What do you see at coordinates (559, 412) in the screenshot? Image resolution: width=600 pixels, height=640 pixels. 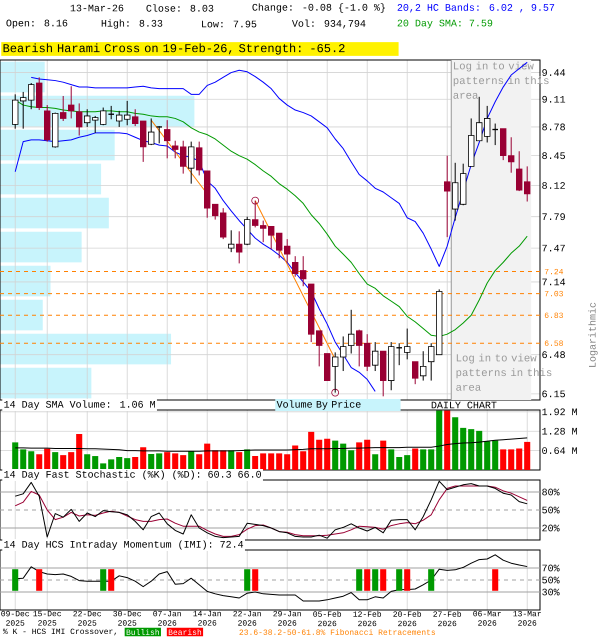 I see `y-tick-label: 1.92 M` at bounding box center [559, 412].